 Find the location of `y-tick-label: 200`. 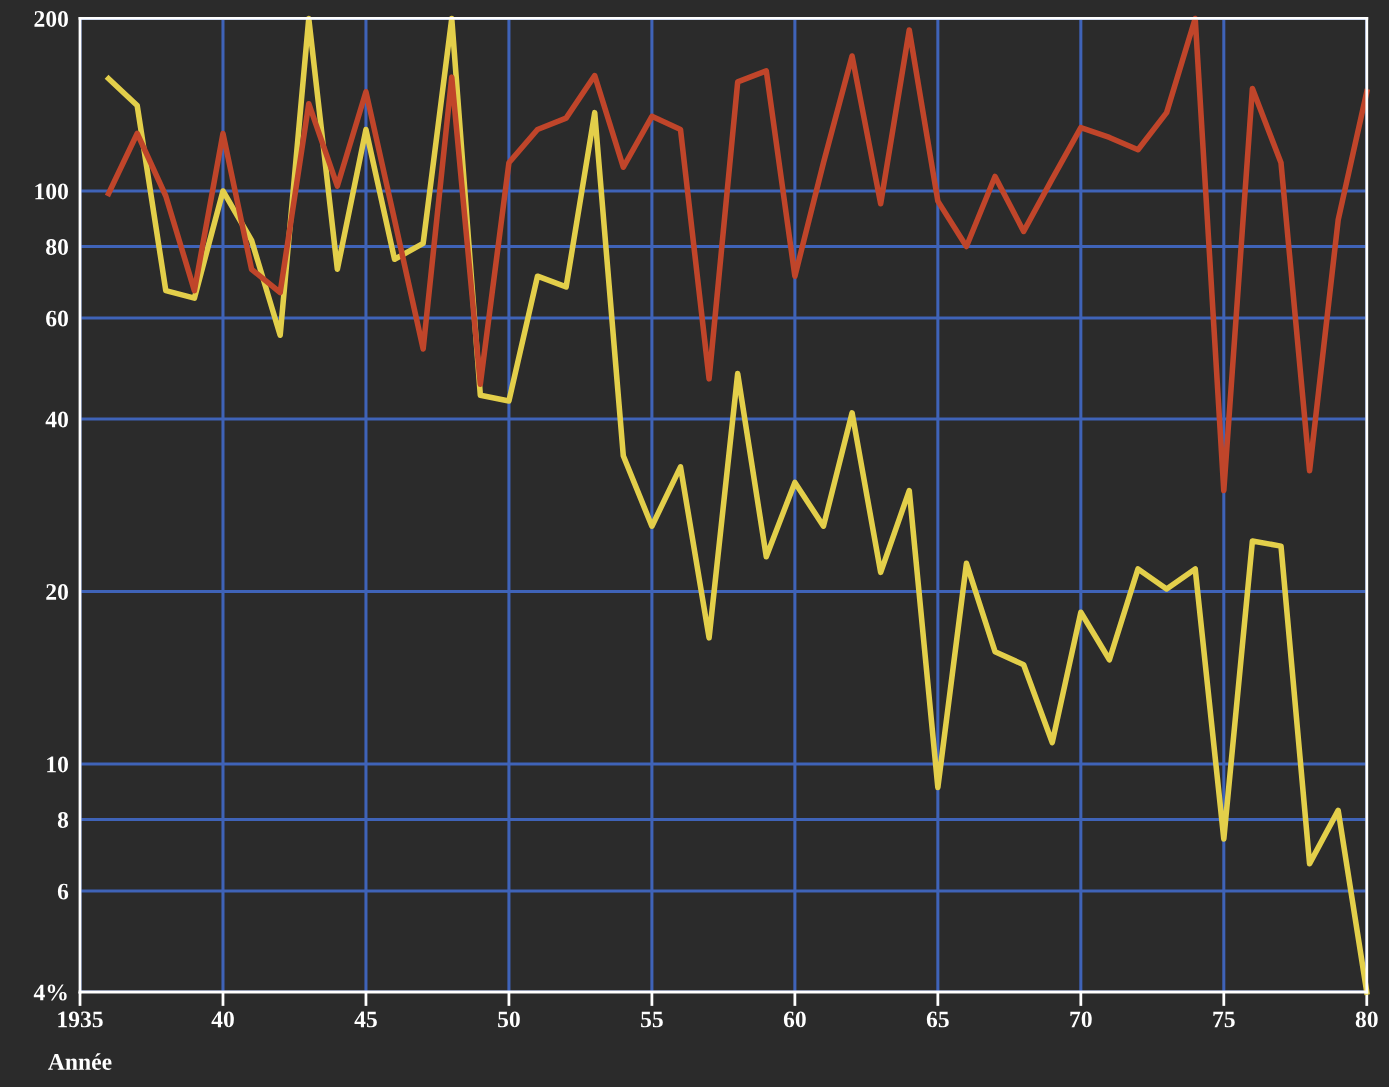

y-tick-label: 200 is located at coordinates (51, 18).